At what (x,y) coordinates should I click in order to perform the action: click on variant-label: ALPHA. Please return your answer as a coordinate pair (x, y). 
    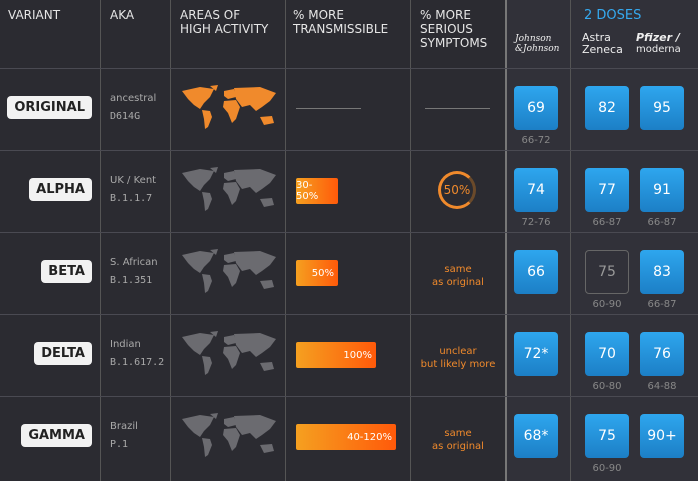
    Looking at the image, I should click on (60, 189).